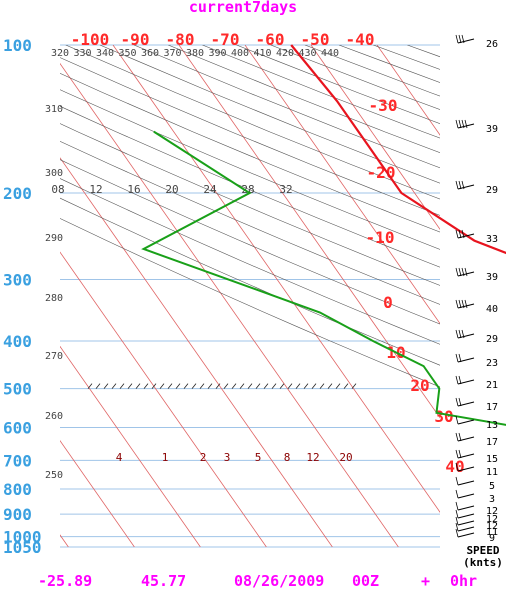  What do you see at coordinates (54, 356) in the screenshot?
I see `theta-tick-left: 270` at bounding box center [54, 356].